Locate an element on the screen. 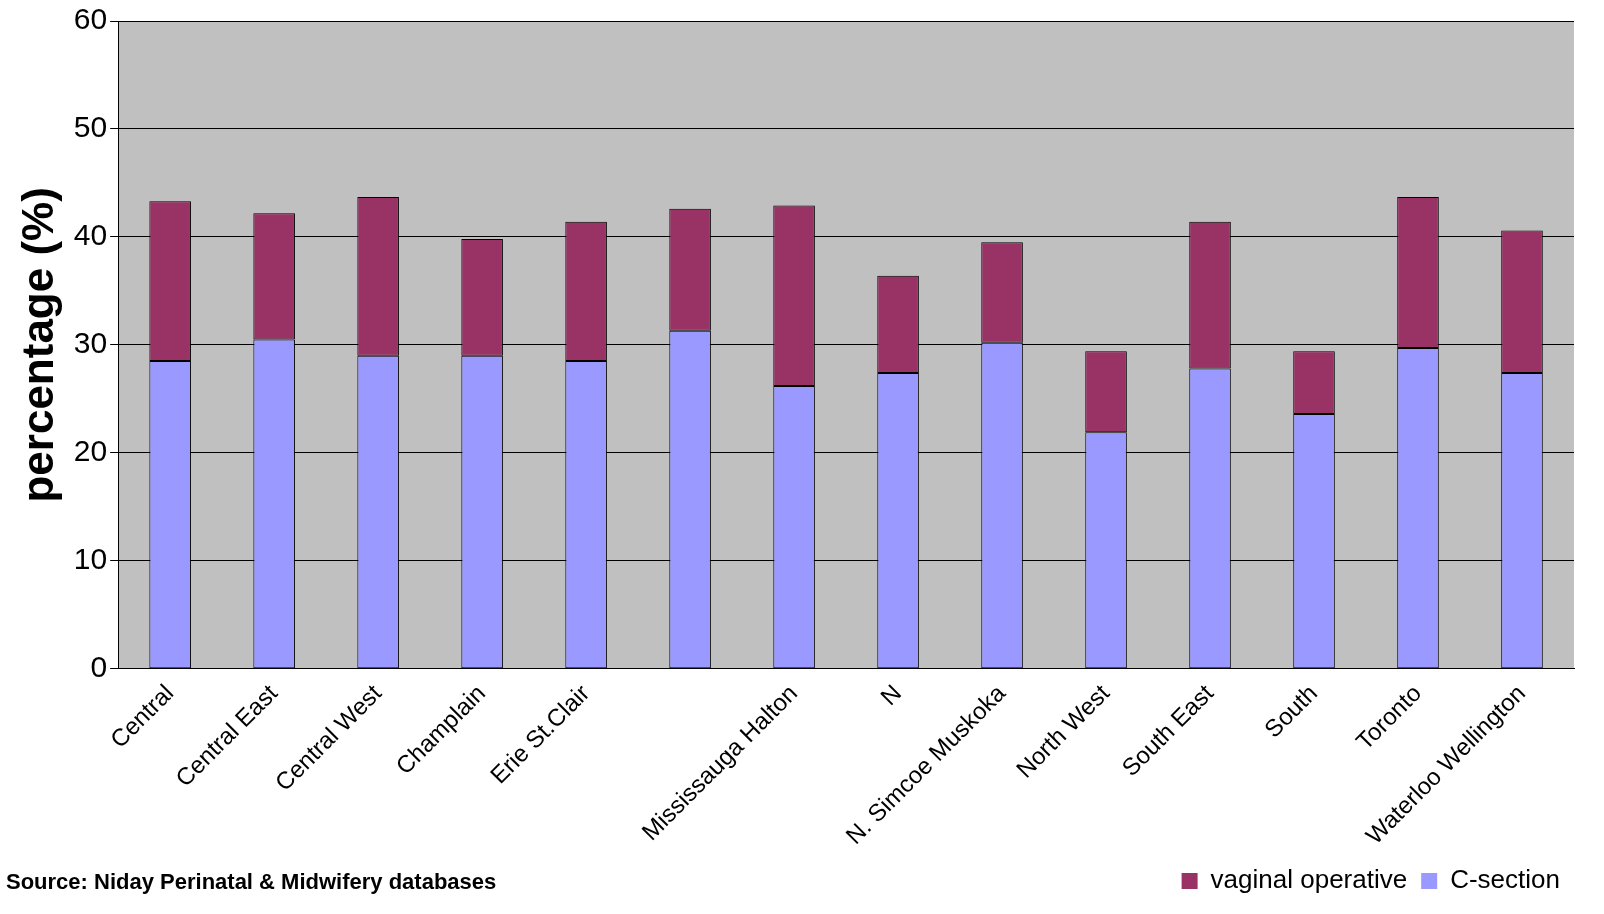 The height and width of the screenshot is (914, 1604). y-tick-label: 20 is located at coordinates (90, 451).